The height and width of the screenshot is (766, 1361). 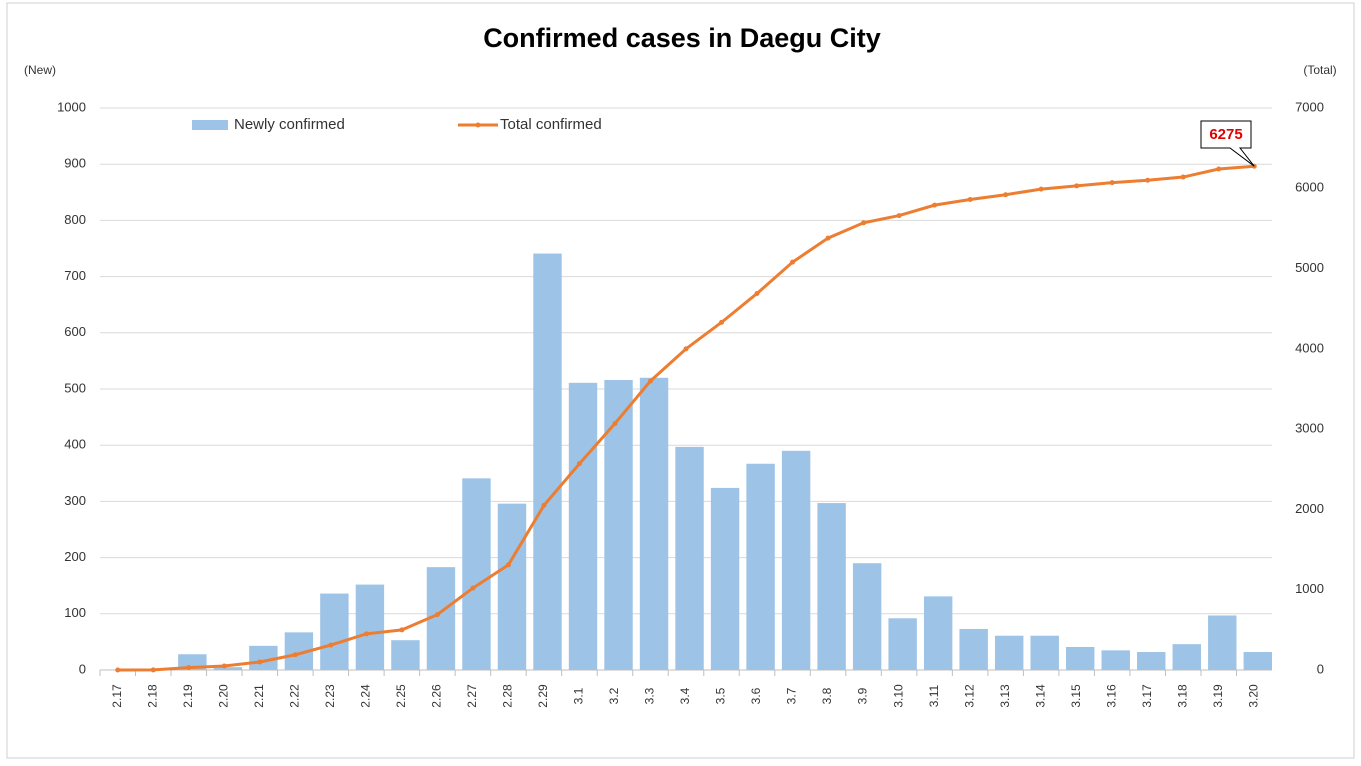 I want to click on y-tick-label: 800, so click(x=75, y=219).